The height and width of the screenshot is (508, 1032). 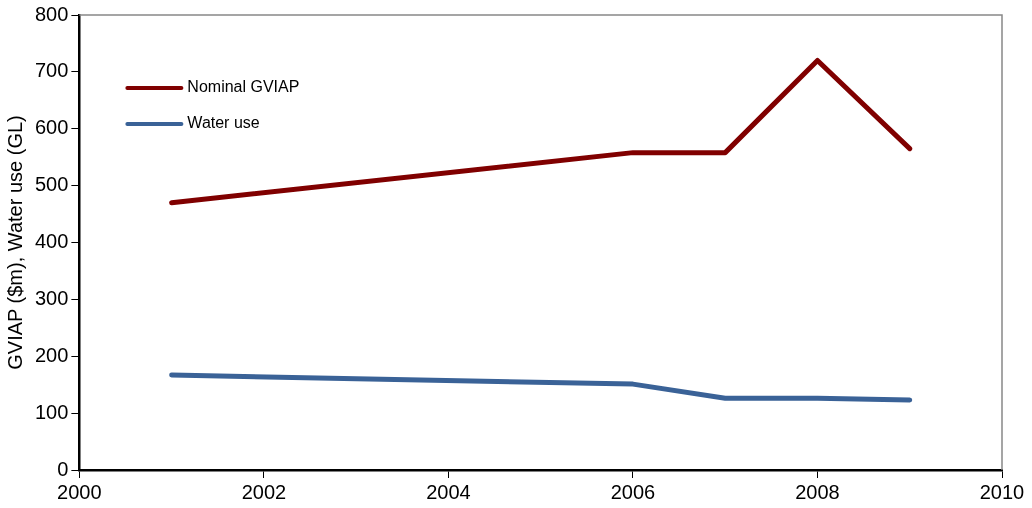 What do you see at coordinates (51, 297) in the screenshot?
I see `y-tick-label: 300` at bounding box center [51, 297].